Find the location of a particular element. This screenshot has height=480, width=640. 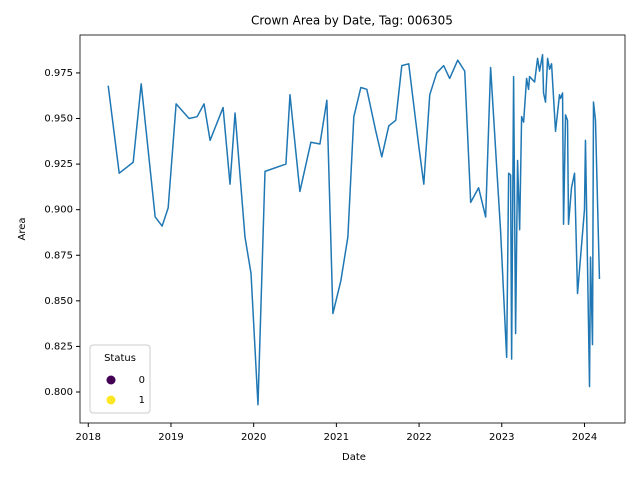

y-tick-label: 0.800 is located at coordinates (58, 392).